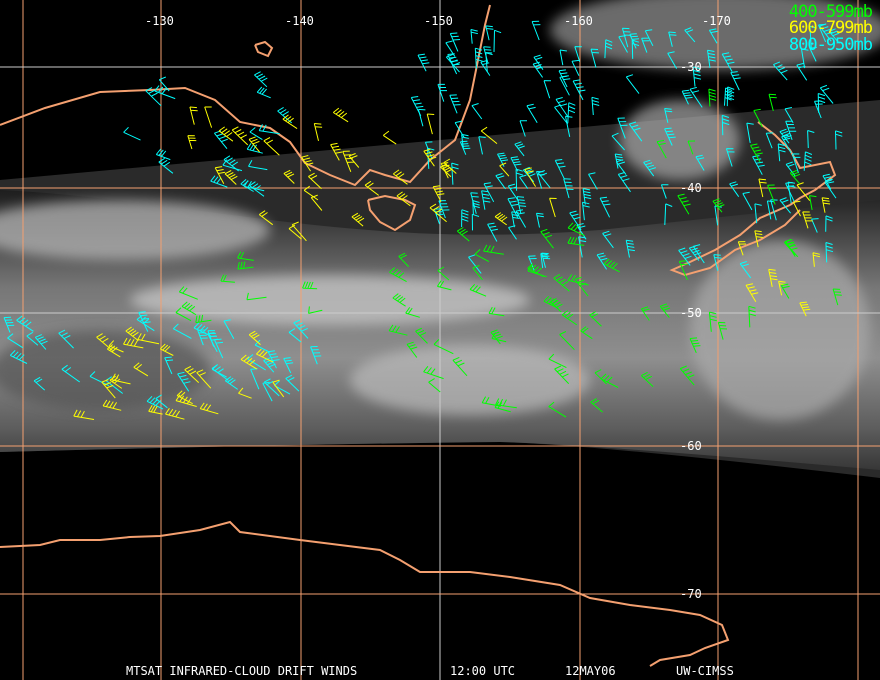 The height and width of the screenshot is (680, 880). Describe the element at coordinates (264, 49) in the screenshot. I see `coast-island` at that location.